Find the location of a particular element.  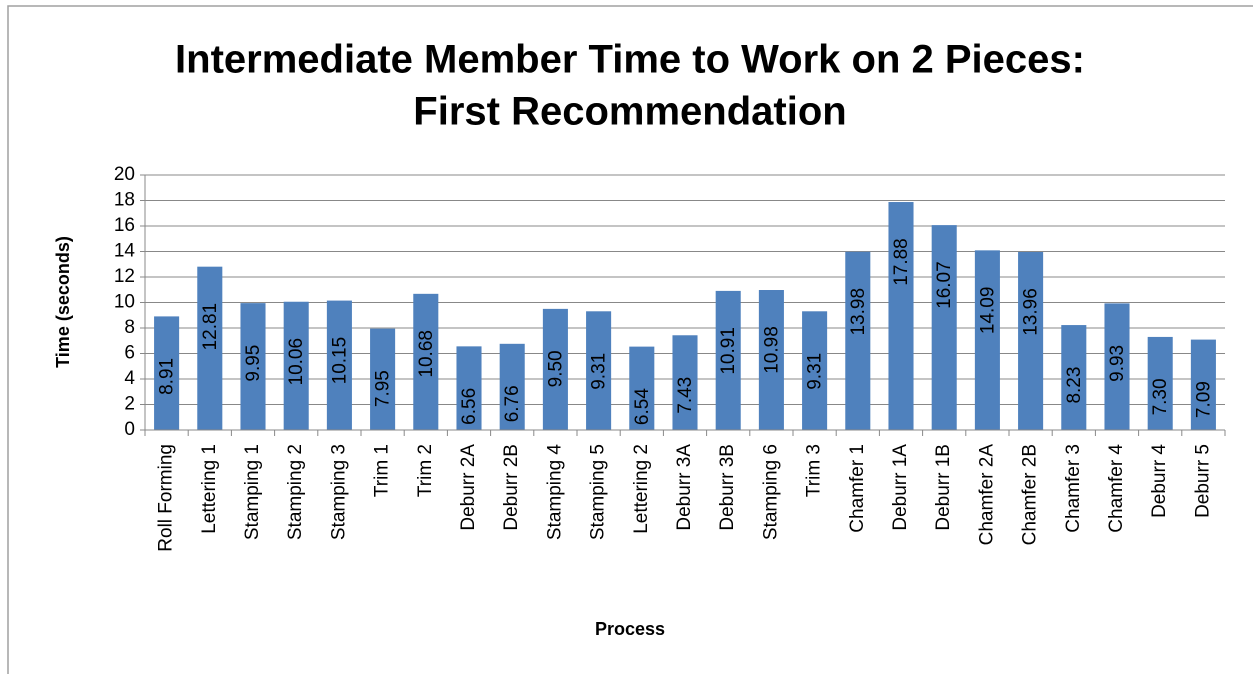

x-tick-label: Chamfer 2B is located at coordinates (1030, 494).